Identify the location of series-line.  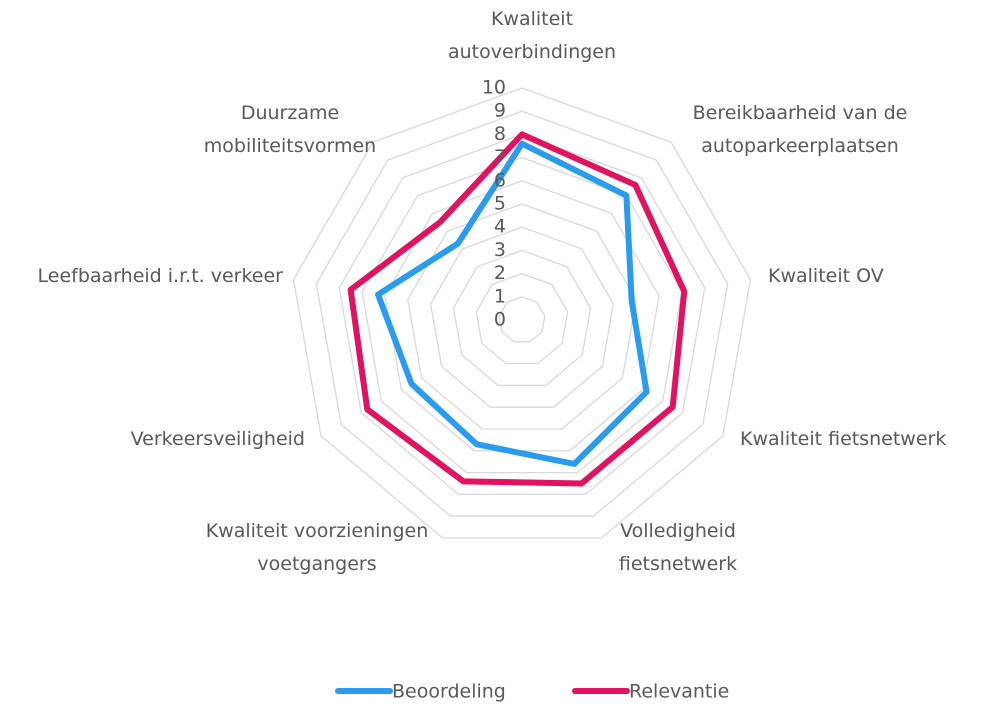
(512, 303).